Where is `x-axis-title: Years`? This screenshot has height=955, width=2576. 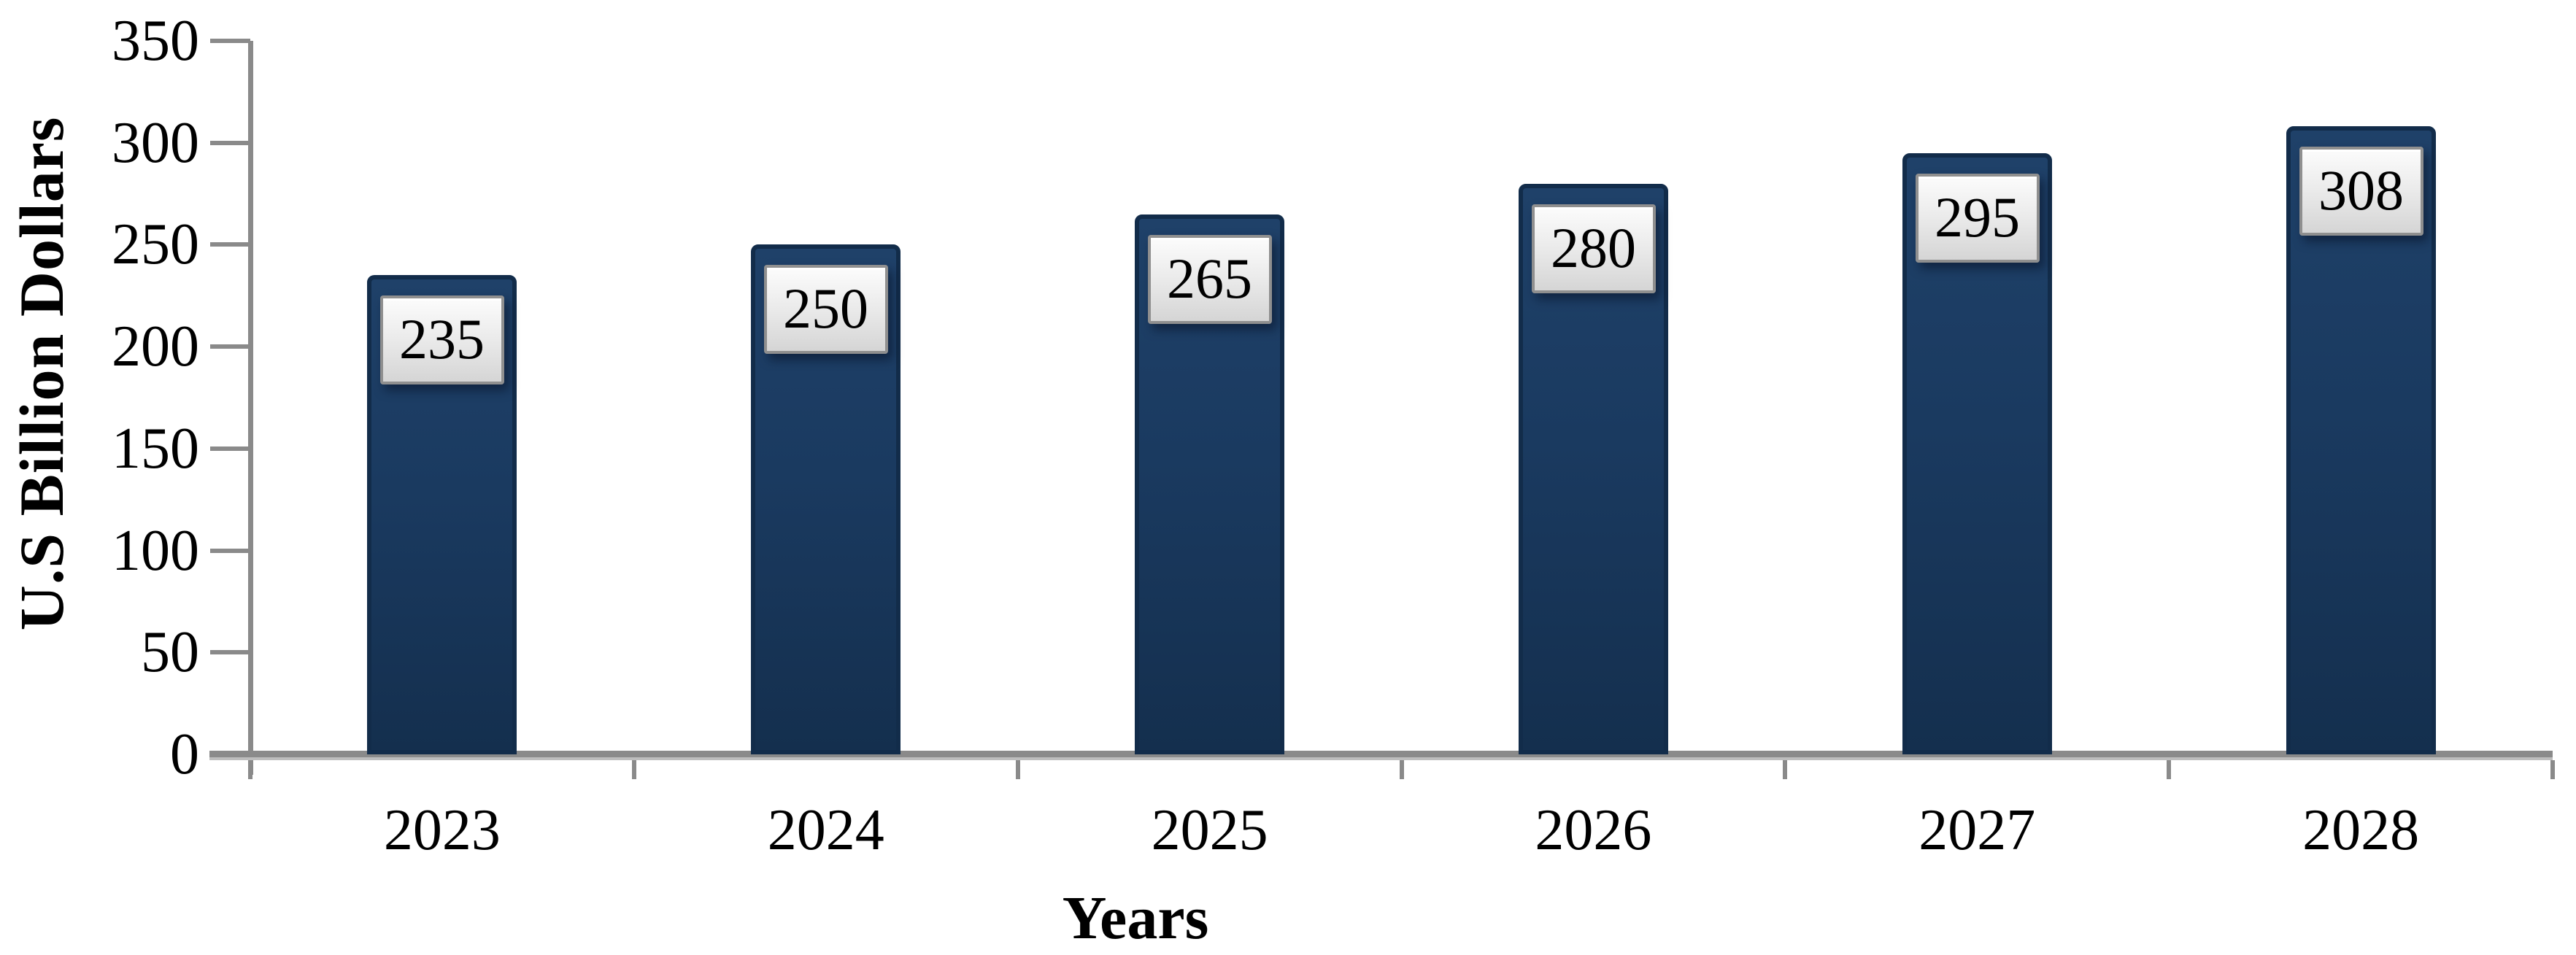
x-axis-title: Years is located at coordinates (1135, 918).